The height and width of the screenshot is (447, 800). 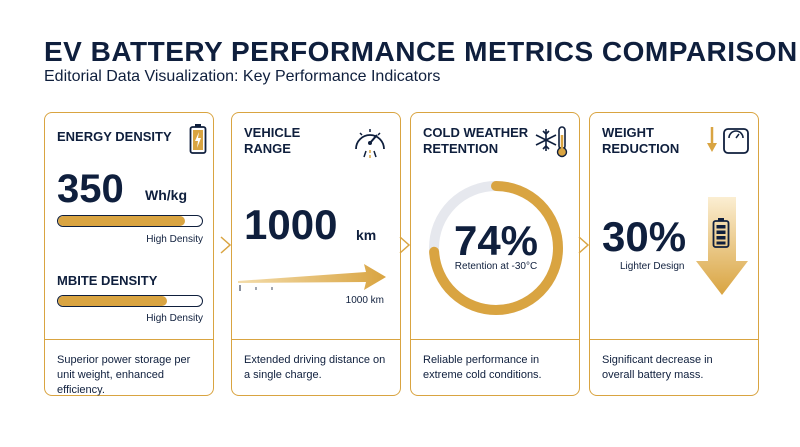 What do you see at coordinates (644, 236) in the screenshot?
I see `weight-reduction-value: 30%` at bounding box center [644, 236].